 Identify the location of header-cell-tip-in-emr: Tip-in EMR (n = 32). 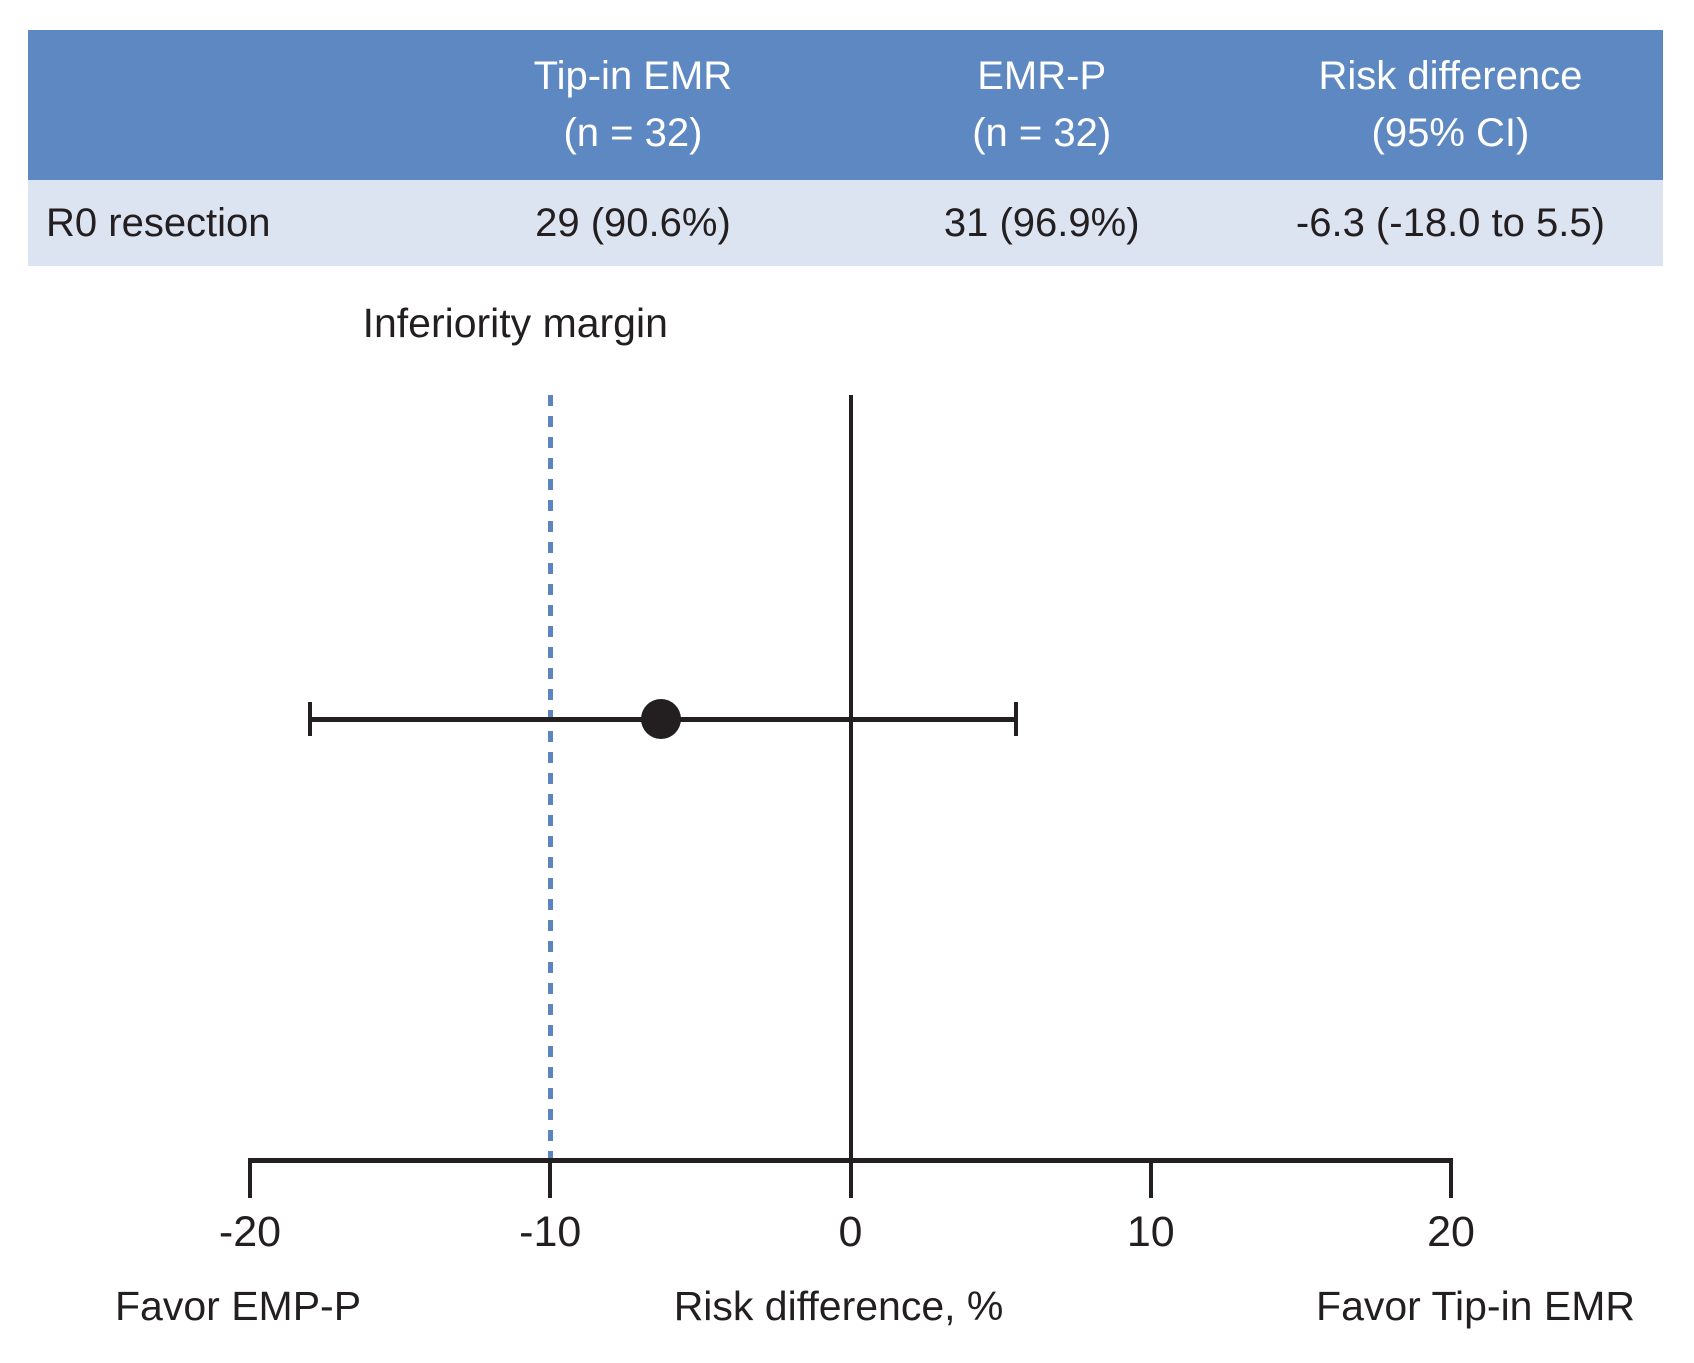
(632, 105).